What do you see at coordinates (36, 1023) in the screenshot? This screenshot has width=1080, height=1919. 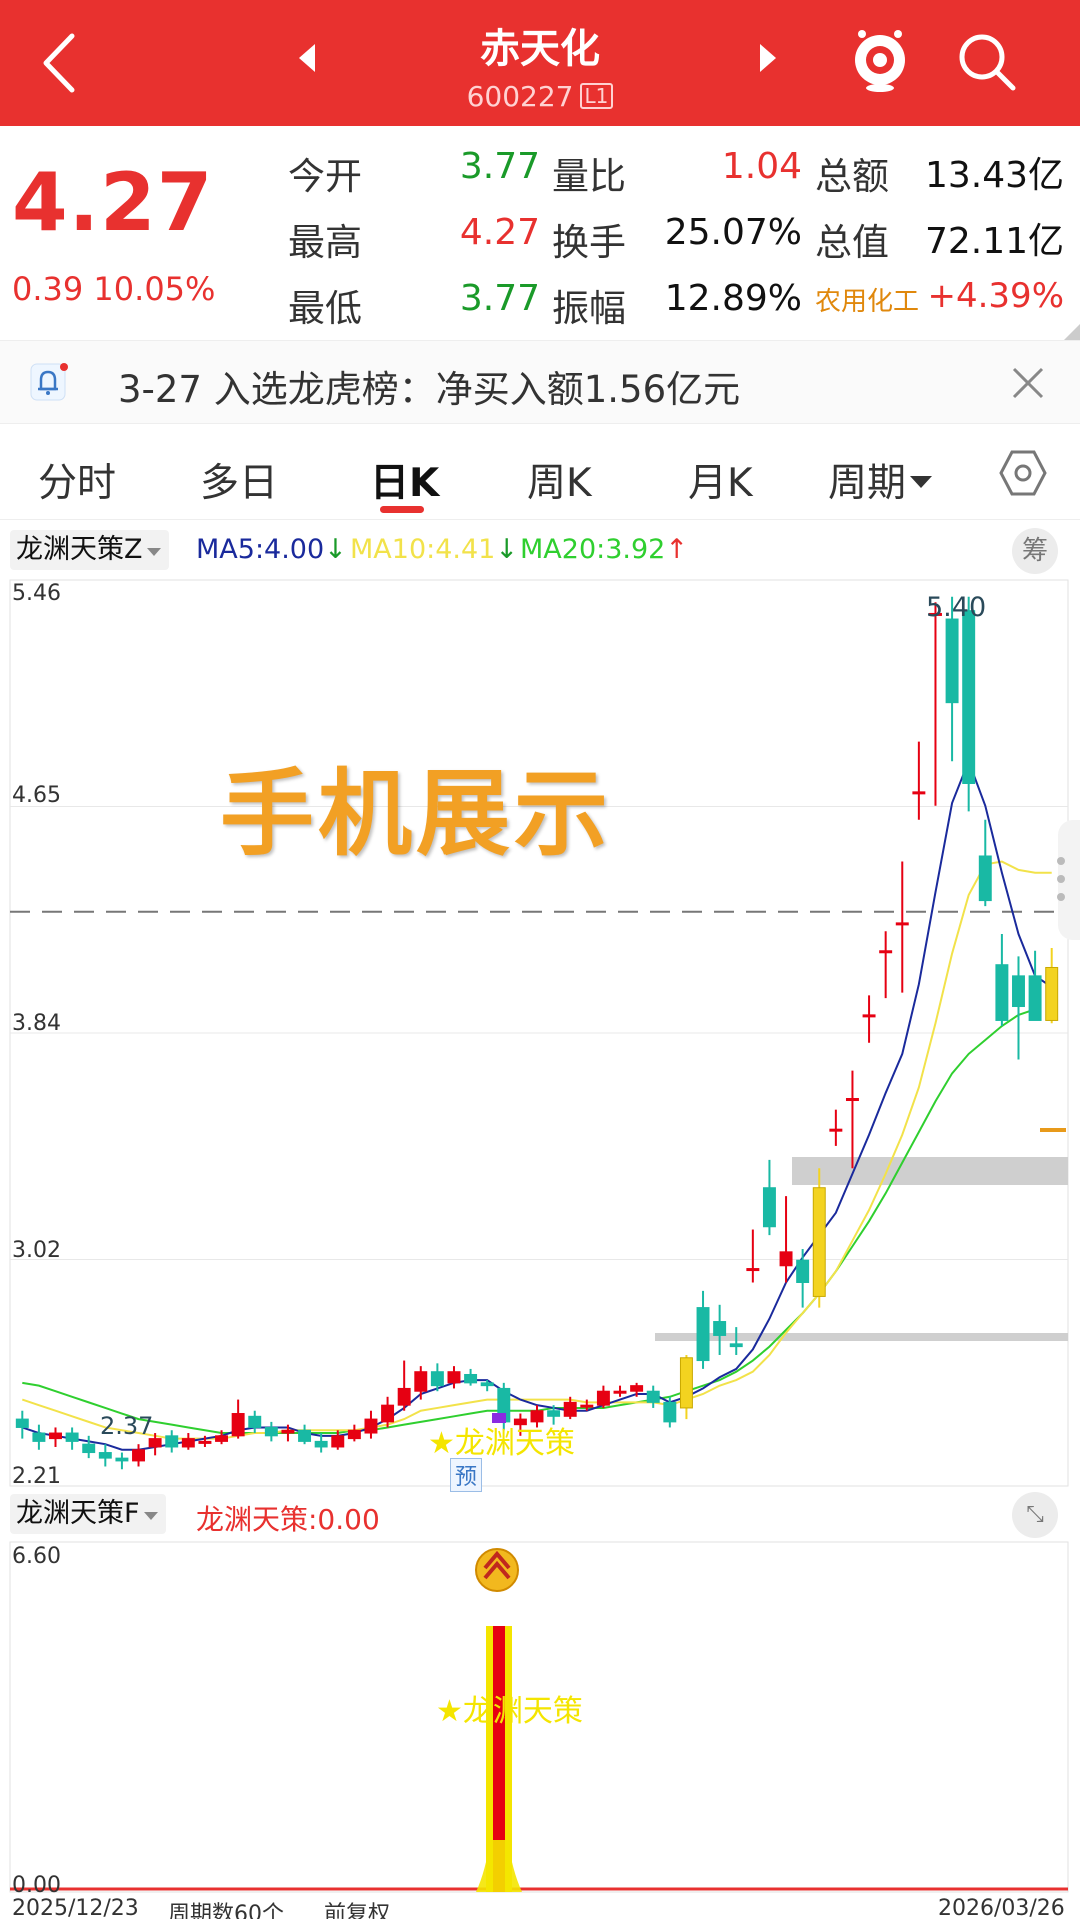 I see `y-tick-3: 3.84` at bounding box center [36, 1023].